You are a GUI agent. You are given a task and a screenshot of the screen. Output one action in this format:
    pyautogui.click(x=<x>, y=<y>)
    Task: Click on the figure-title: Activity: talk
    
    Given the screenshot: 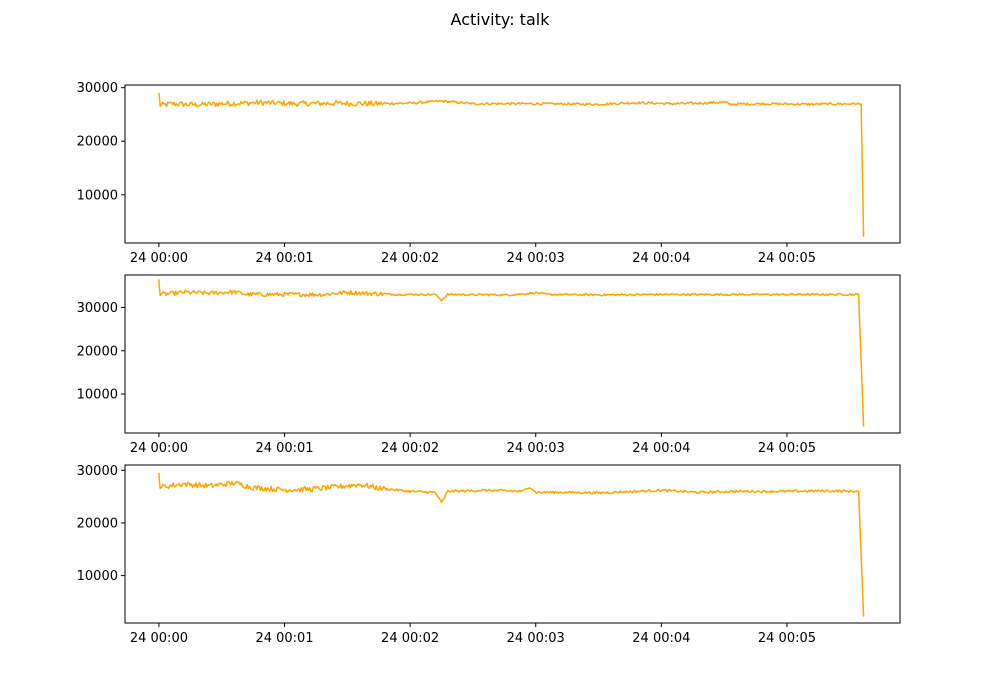 What is the action you would take?
    pyautogui.click(x=500, y=19)
    